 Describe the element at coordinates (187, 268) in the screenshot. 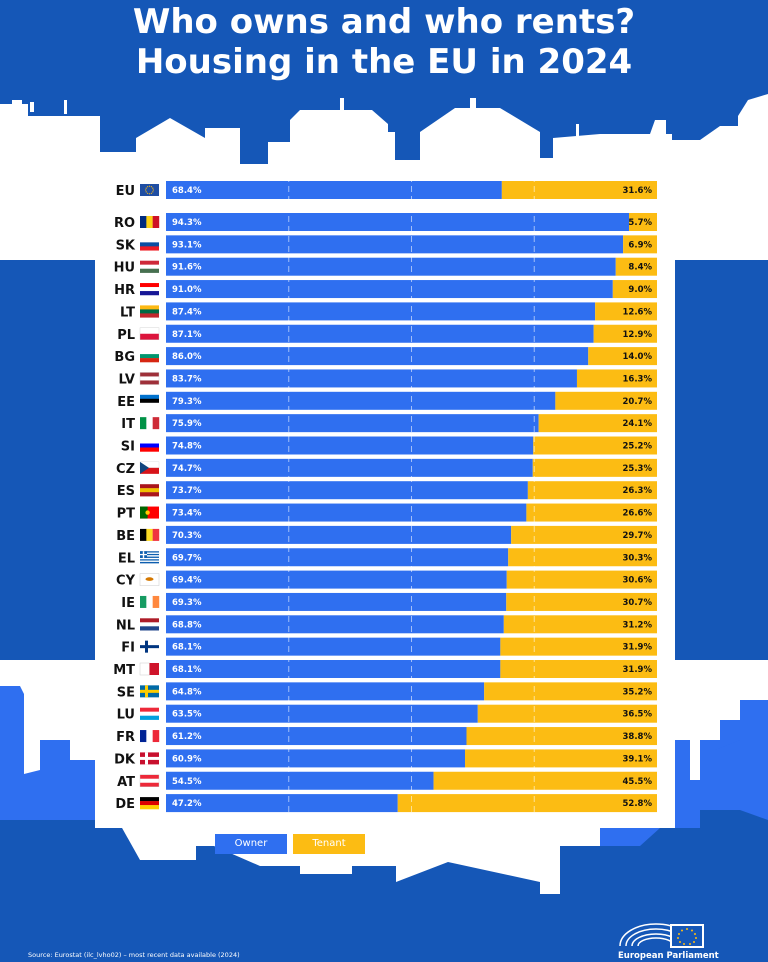

I see `owner-value-label-hu: 91.6%` at that location.